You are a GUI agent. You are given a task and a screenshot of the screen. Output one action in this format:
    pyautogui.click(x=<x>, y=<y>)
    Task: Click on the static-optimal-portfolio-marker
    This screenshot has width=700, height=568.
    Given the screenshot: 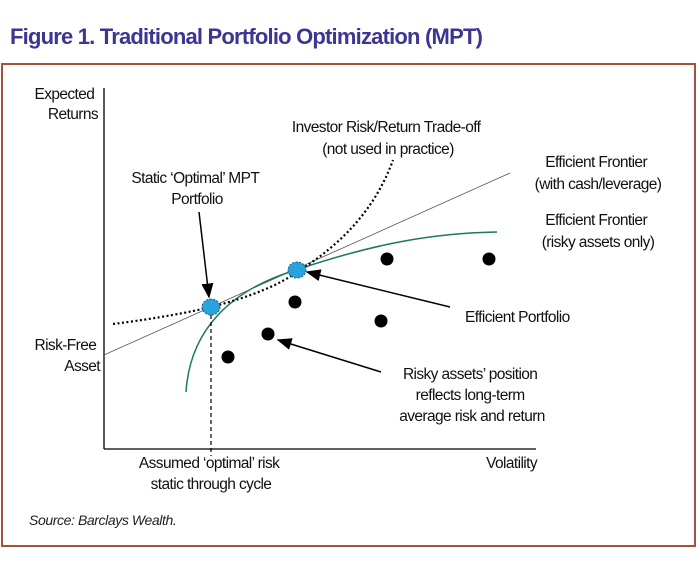 What is the action you would take?
    pyautogui.click(x=211, y=307)
    